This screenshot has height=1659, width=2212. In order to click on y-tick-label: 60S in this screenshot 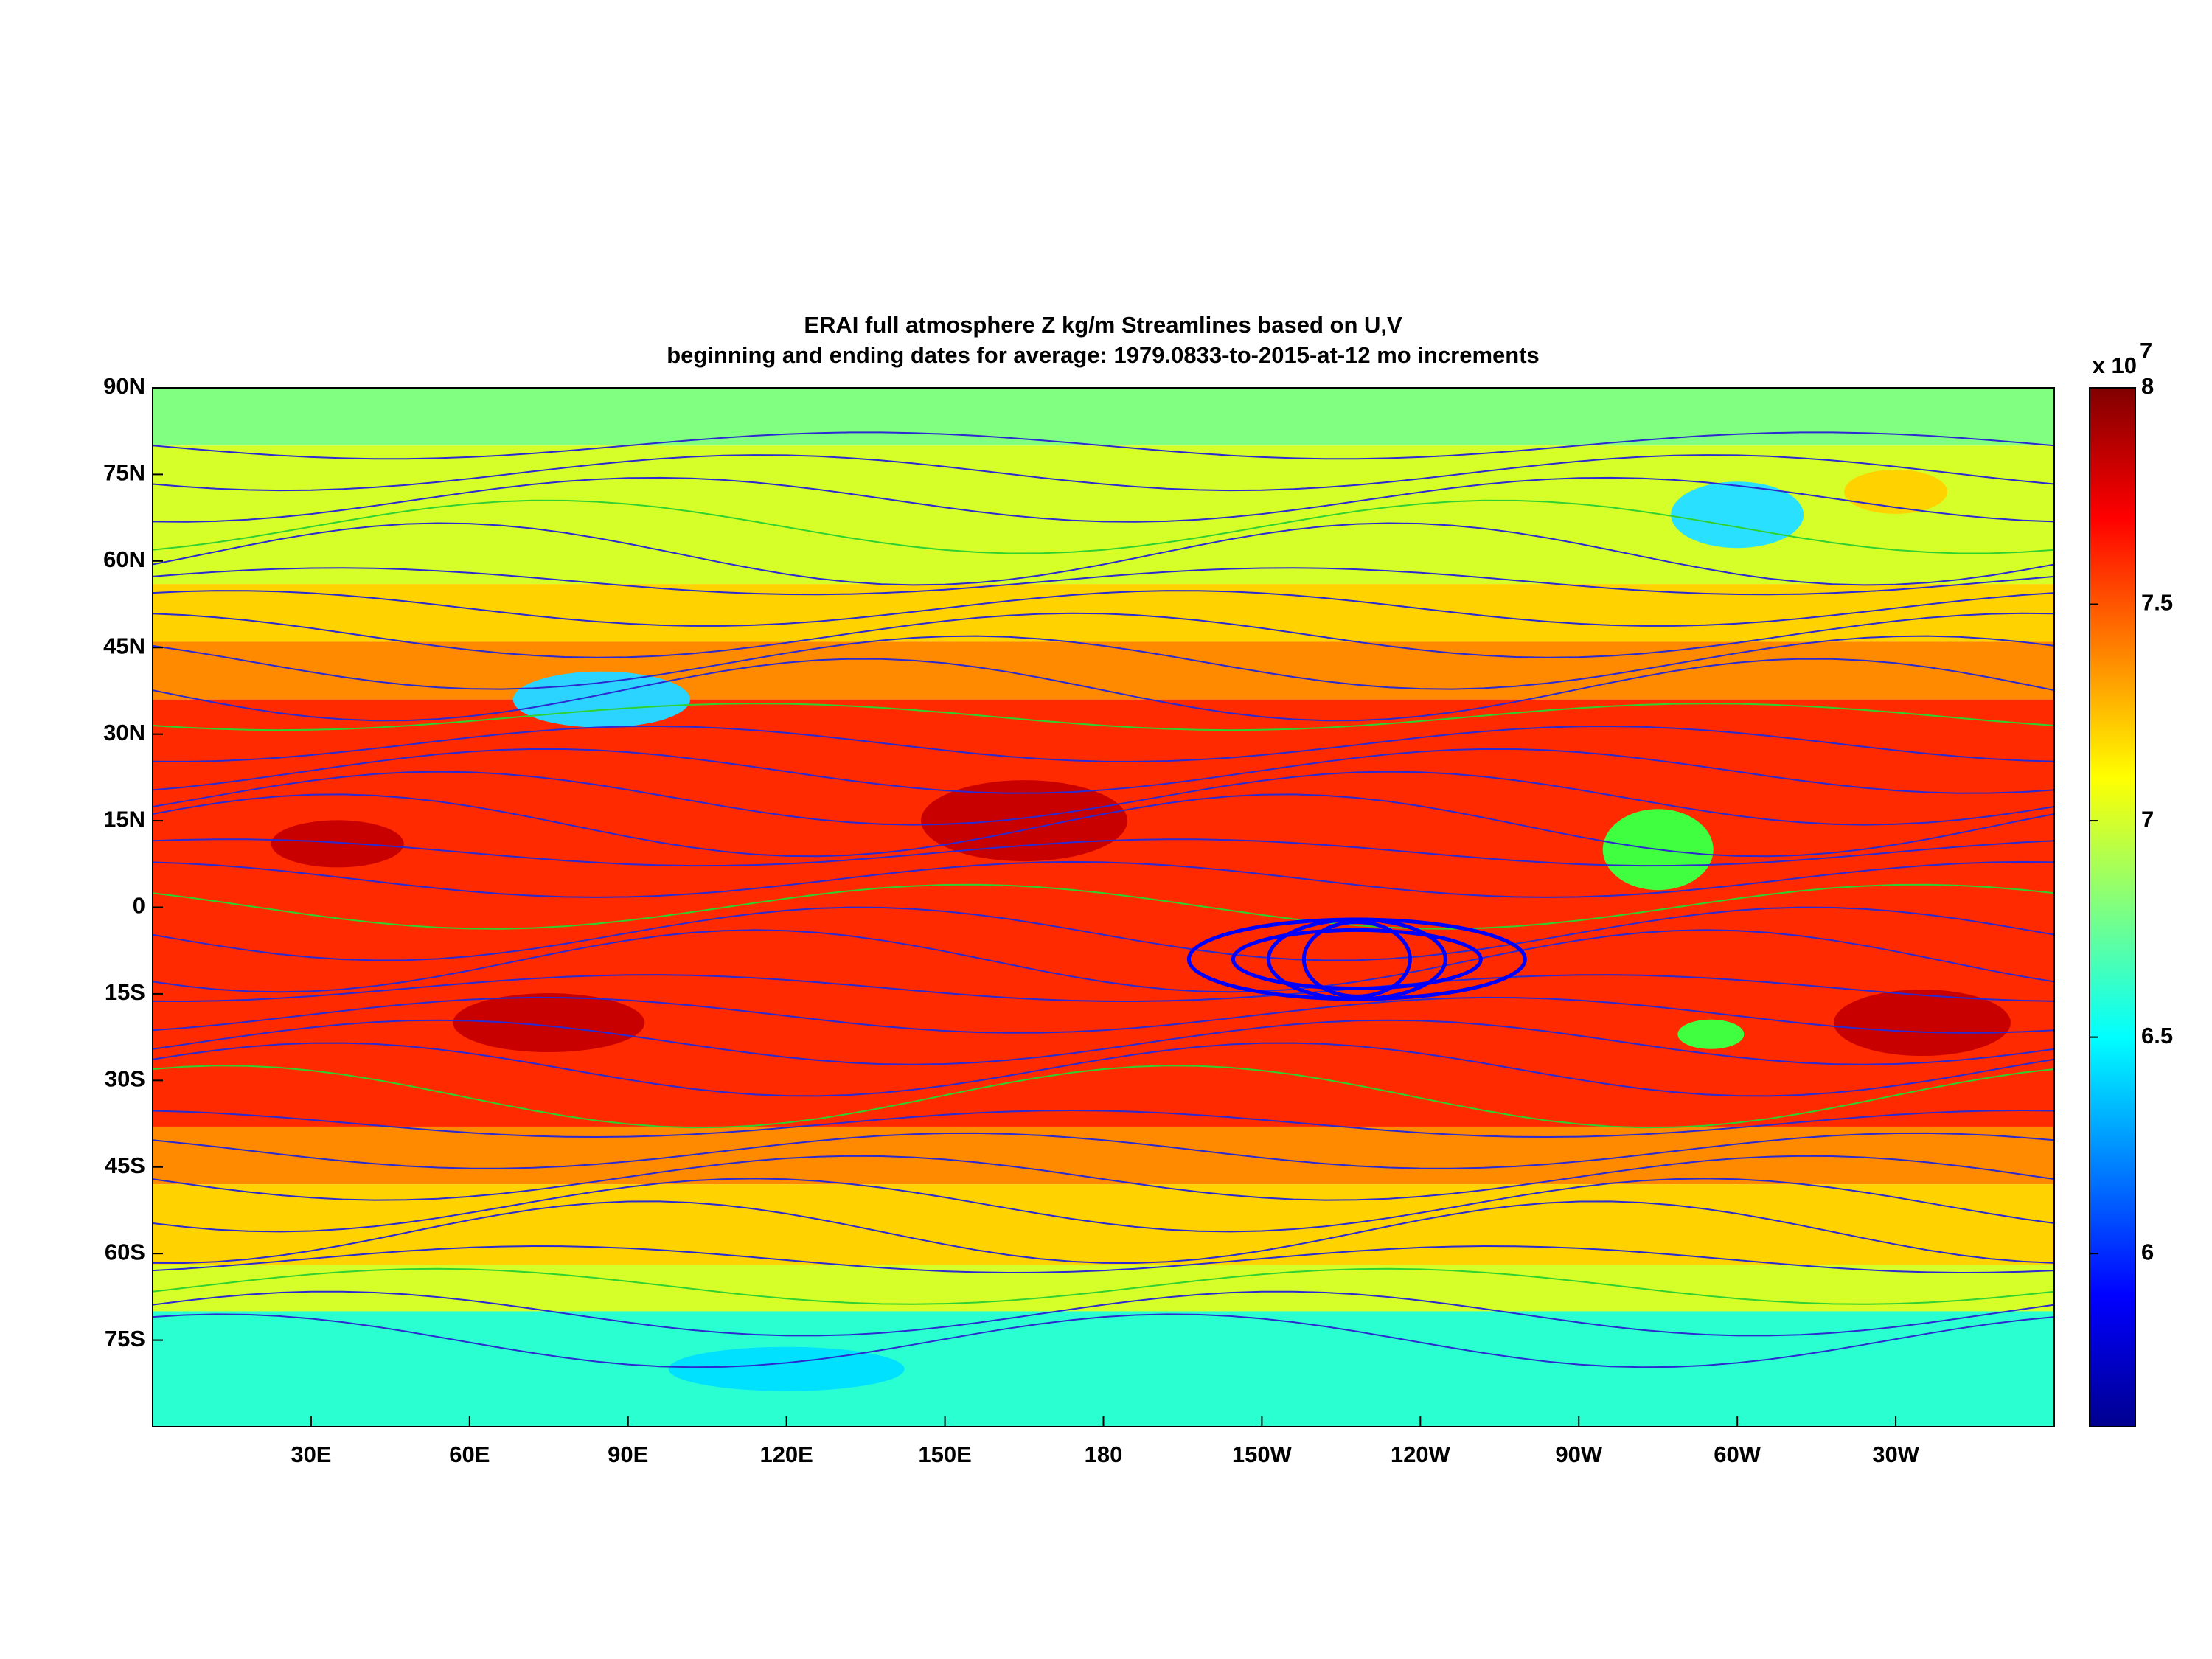, I will do `click(125, 1252)`.